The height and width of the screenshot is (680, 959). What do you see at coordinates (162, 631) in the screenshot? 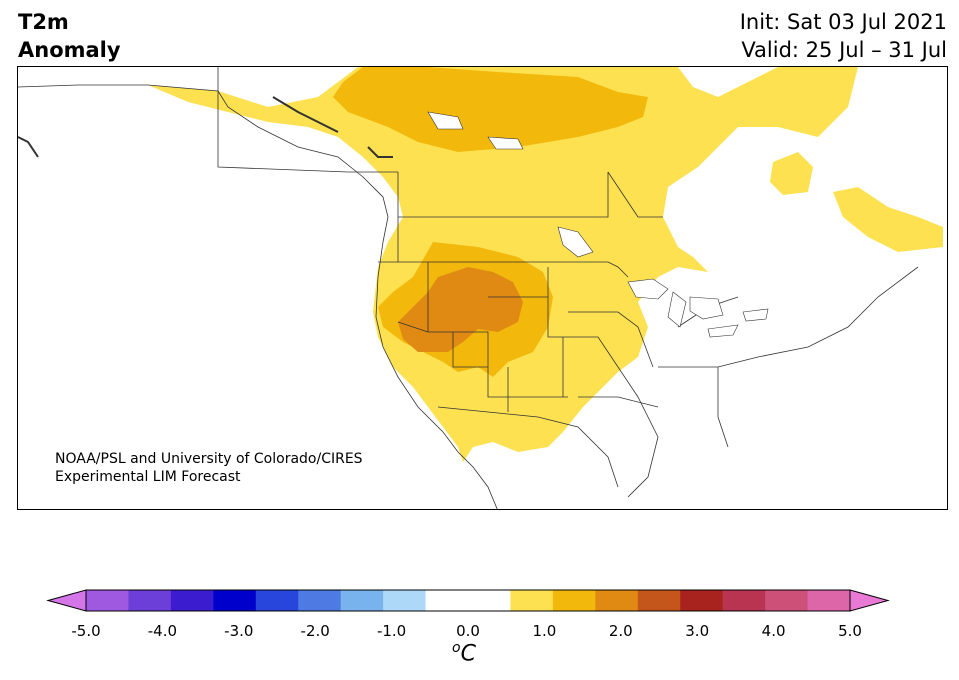
I see `colorbar-tick-label: -4.0` at bounding box center [162, 631].